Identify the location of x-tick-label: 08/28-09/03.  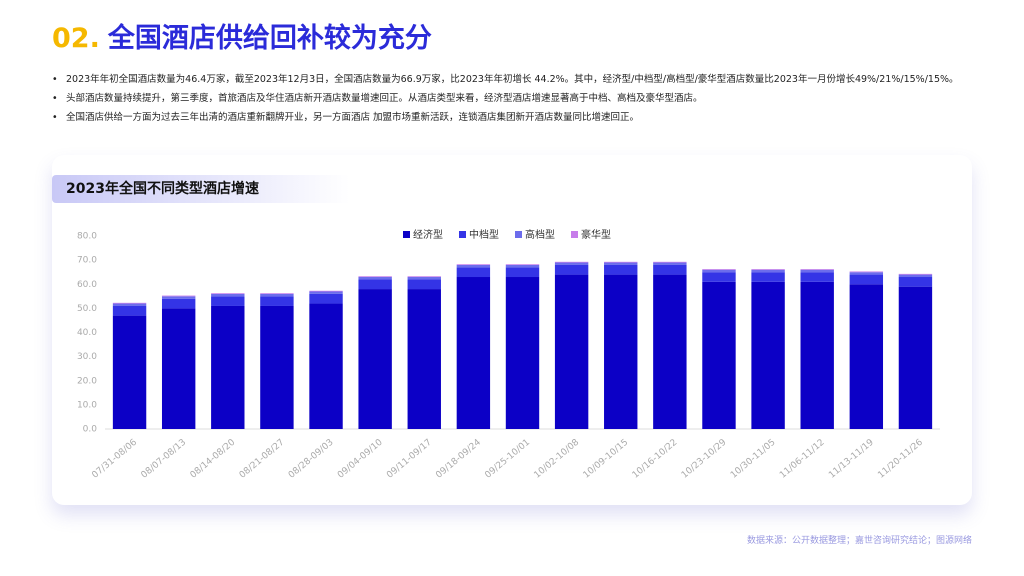
(311, 459).